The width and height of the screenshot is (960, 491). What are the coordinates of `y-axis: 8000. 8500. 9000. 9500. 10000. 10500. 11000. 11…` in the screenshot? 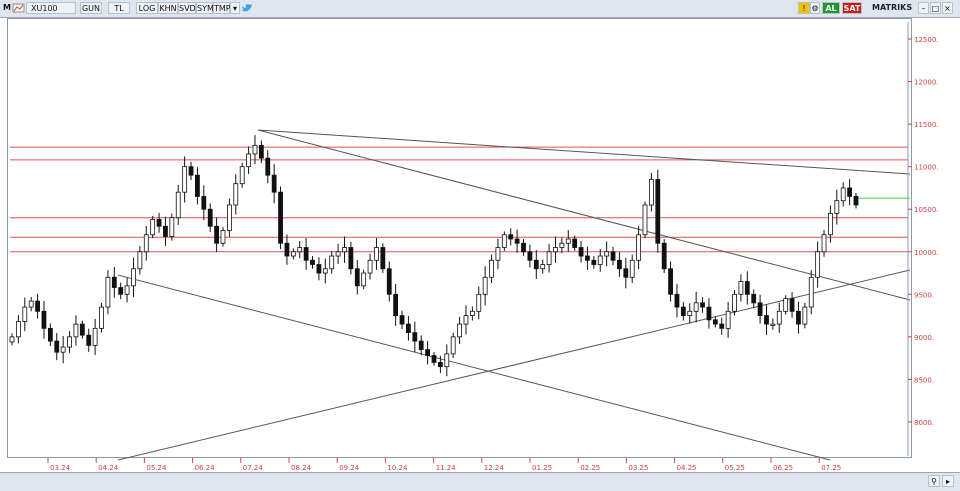 It's located at (923, 239).